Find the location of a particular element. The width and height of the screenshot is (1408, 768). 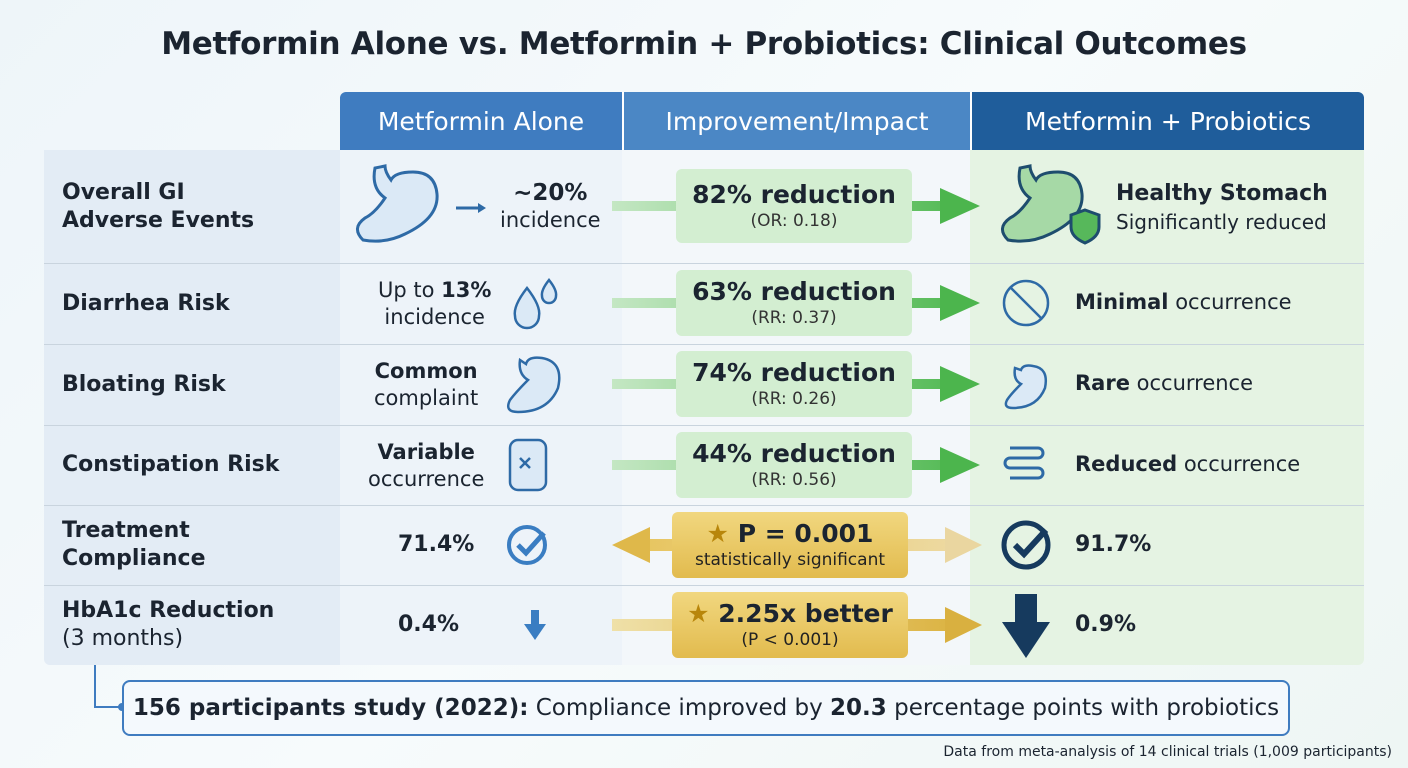

row-label: HbA1c Reduction (3 months) is located at coordinates (192, 625).